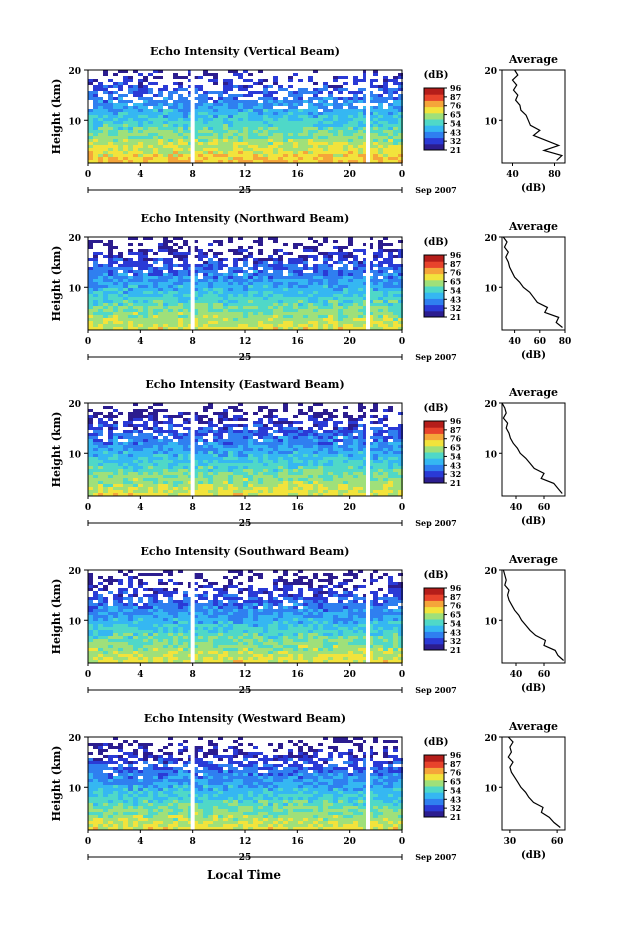 The image size is (621, 929). Describe the element at coordinates (532, 282) in the screenshot. I see `average-line` at that location.